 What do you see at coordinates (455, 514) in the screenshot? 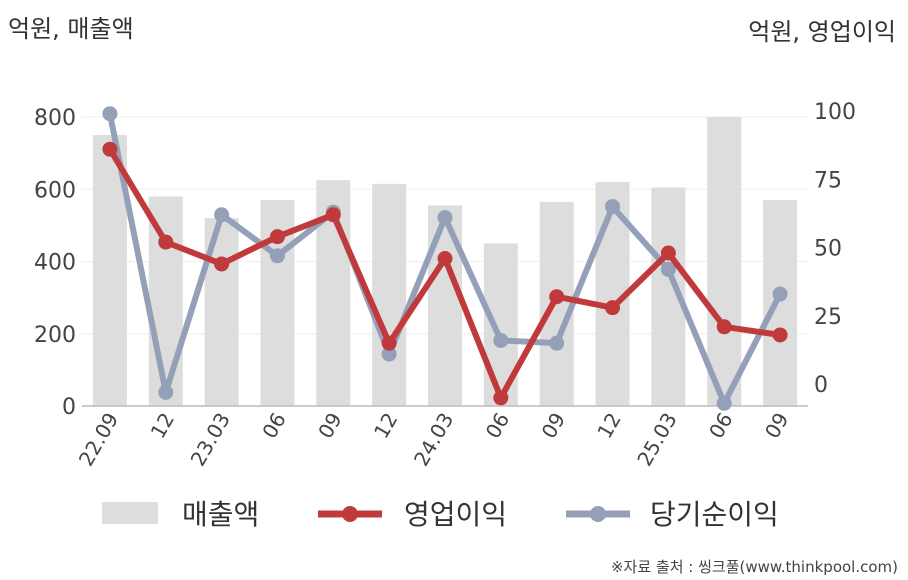
I see `legend-label-operating-profit: 영업이익` at bounding box center [455, 514].